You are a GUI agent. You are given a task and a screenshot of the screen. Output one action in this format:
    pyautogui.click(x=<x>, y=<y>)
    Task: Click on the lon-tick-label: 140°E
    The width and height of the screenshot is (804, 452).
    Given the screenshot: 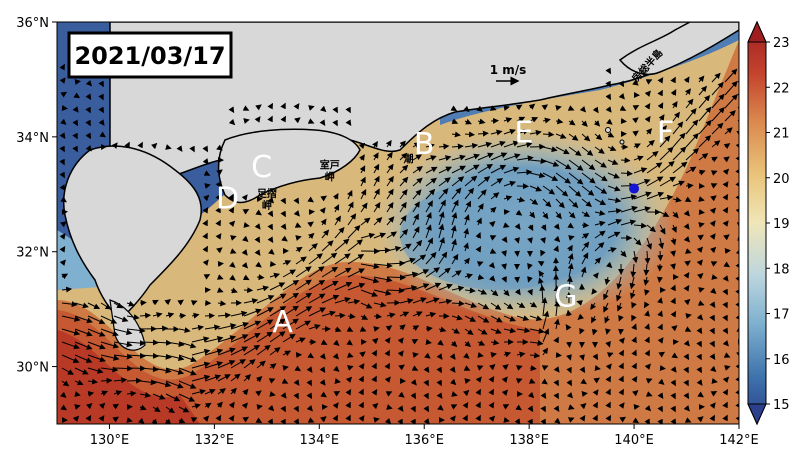 What is the action you would take?
    pyautogui.click(x=634, y=440)
    